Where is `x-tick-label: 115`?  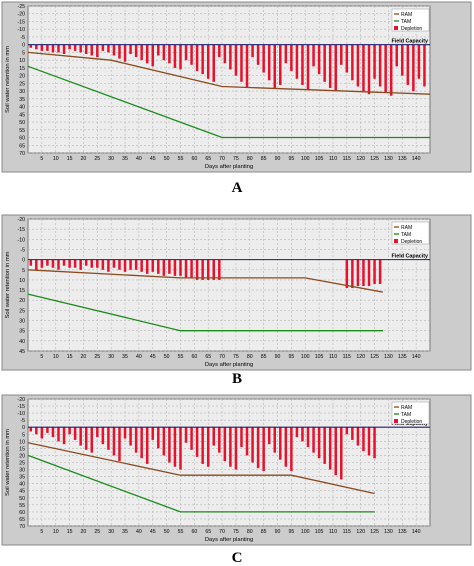 x-tick-label: 115 is located at coordinates (347, 159).